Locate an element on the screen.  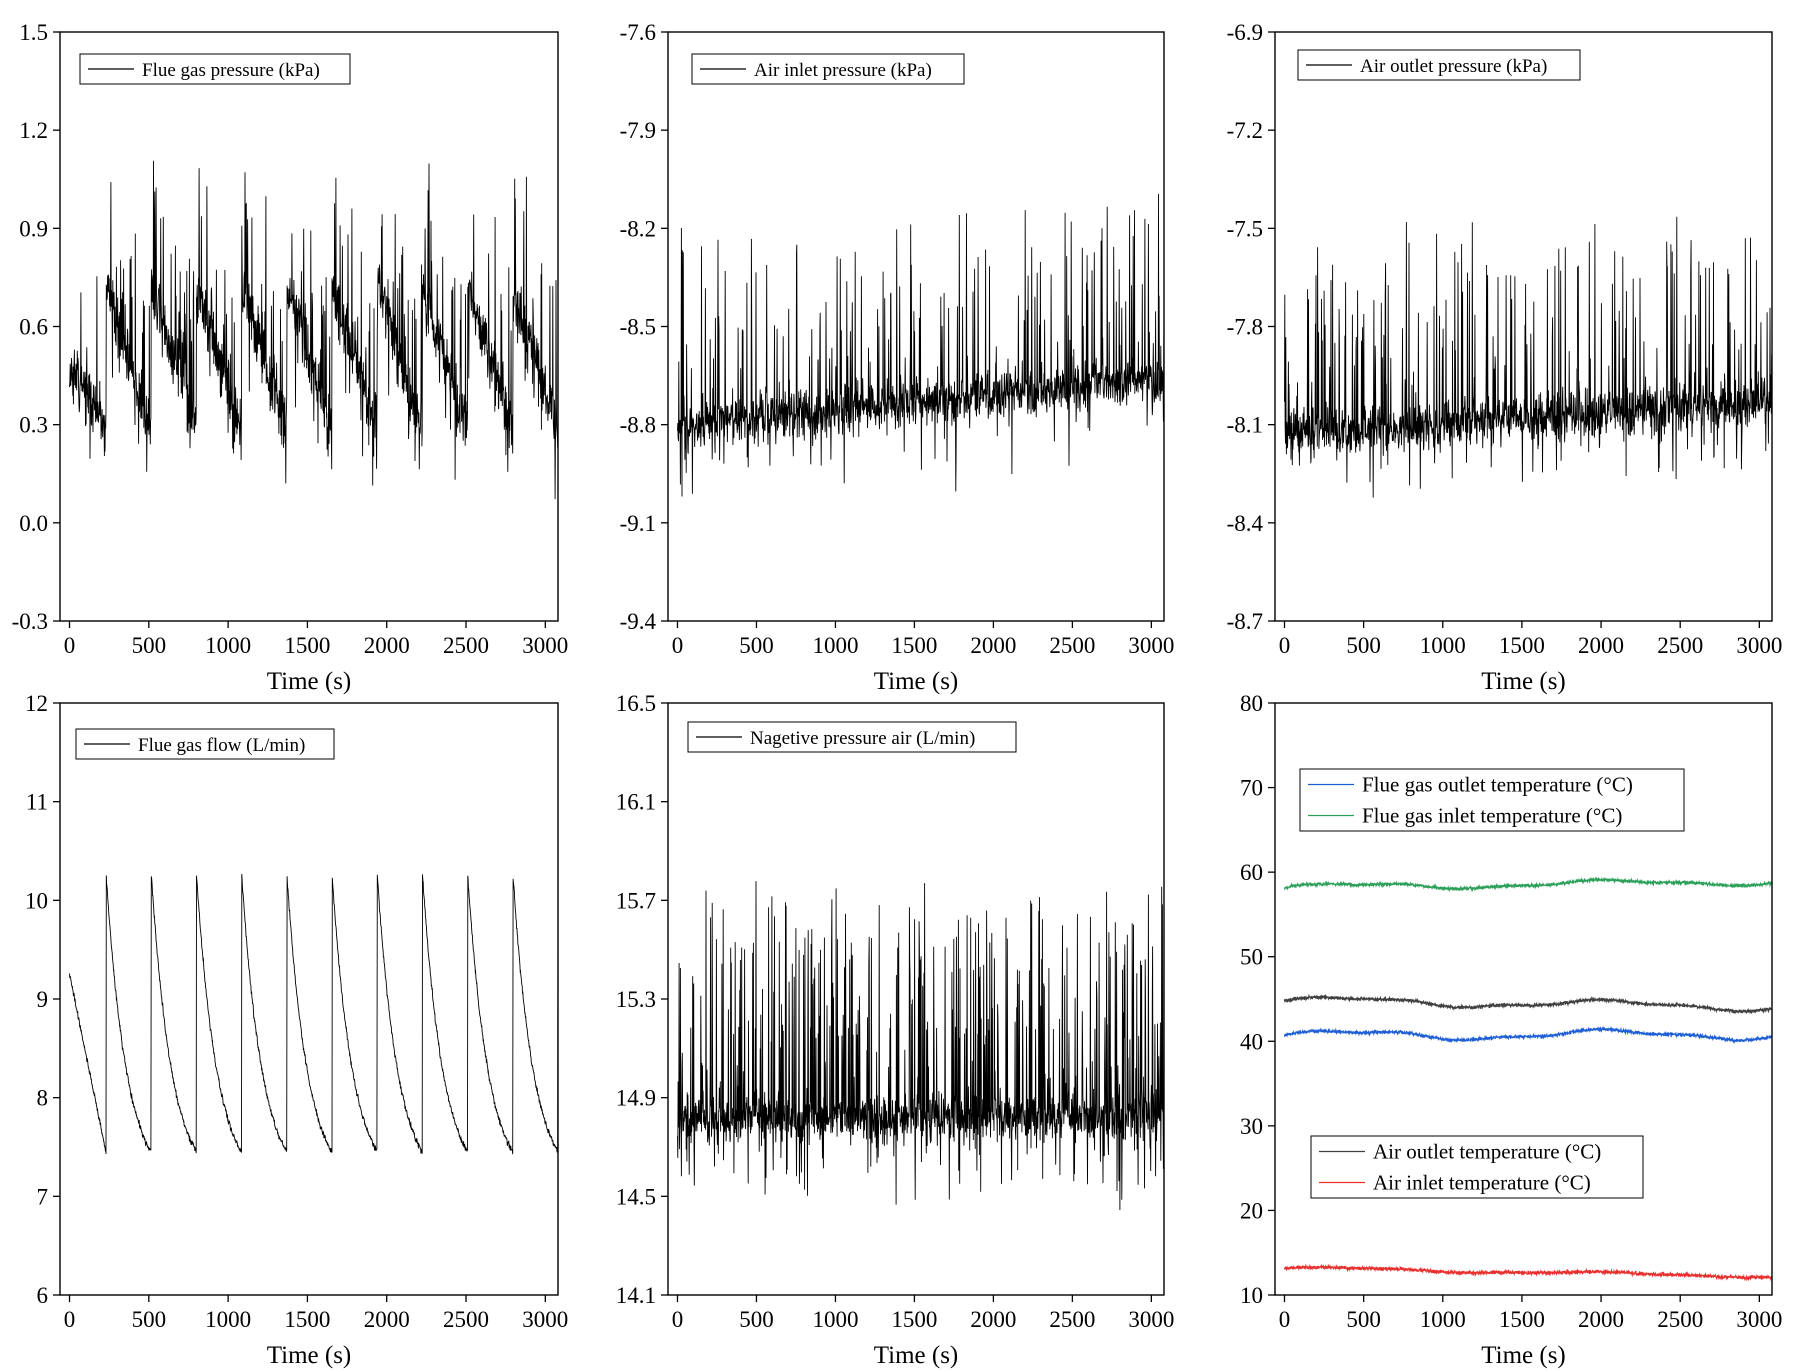
y-tick-label: 80 is located at coordinates (1251, 703).